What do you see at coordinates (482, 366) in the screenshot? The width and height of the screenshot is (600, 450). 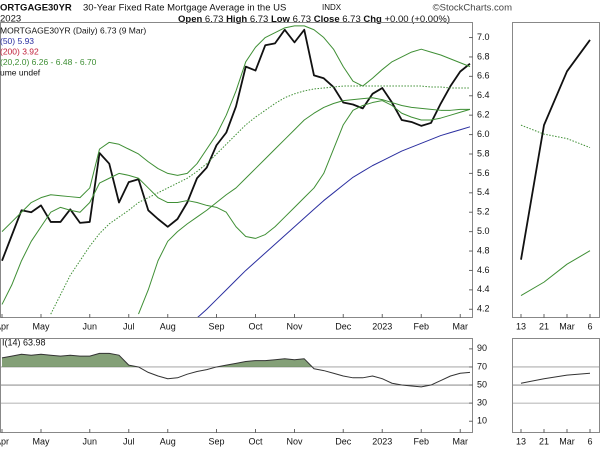 I see `y-tick-label: 70` at bounding box center [482, 366].